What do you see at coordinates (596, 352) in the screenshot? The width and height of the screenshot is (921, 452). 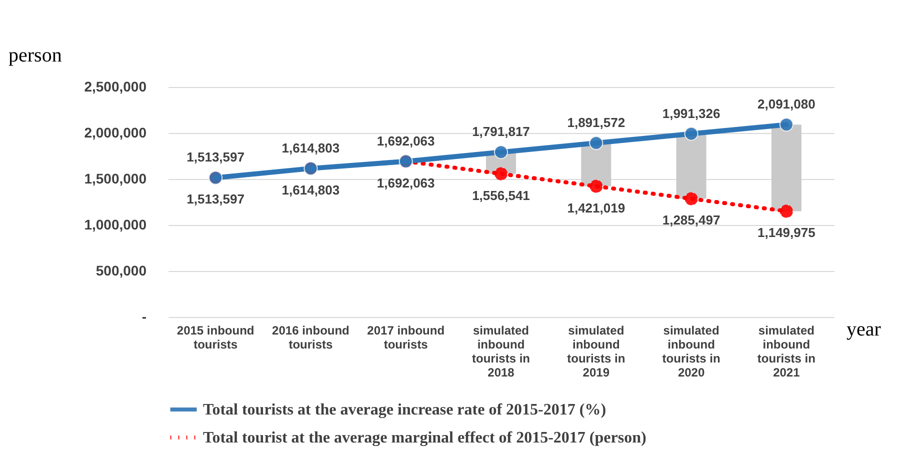 I see `x-tick-label: simulated inbound tourists in 2019` at bounding box center [596, 352].